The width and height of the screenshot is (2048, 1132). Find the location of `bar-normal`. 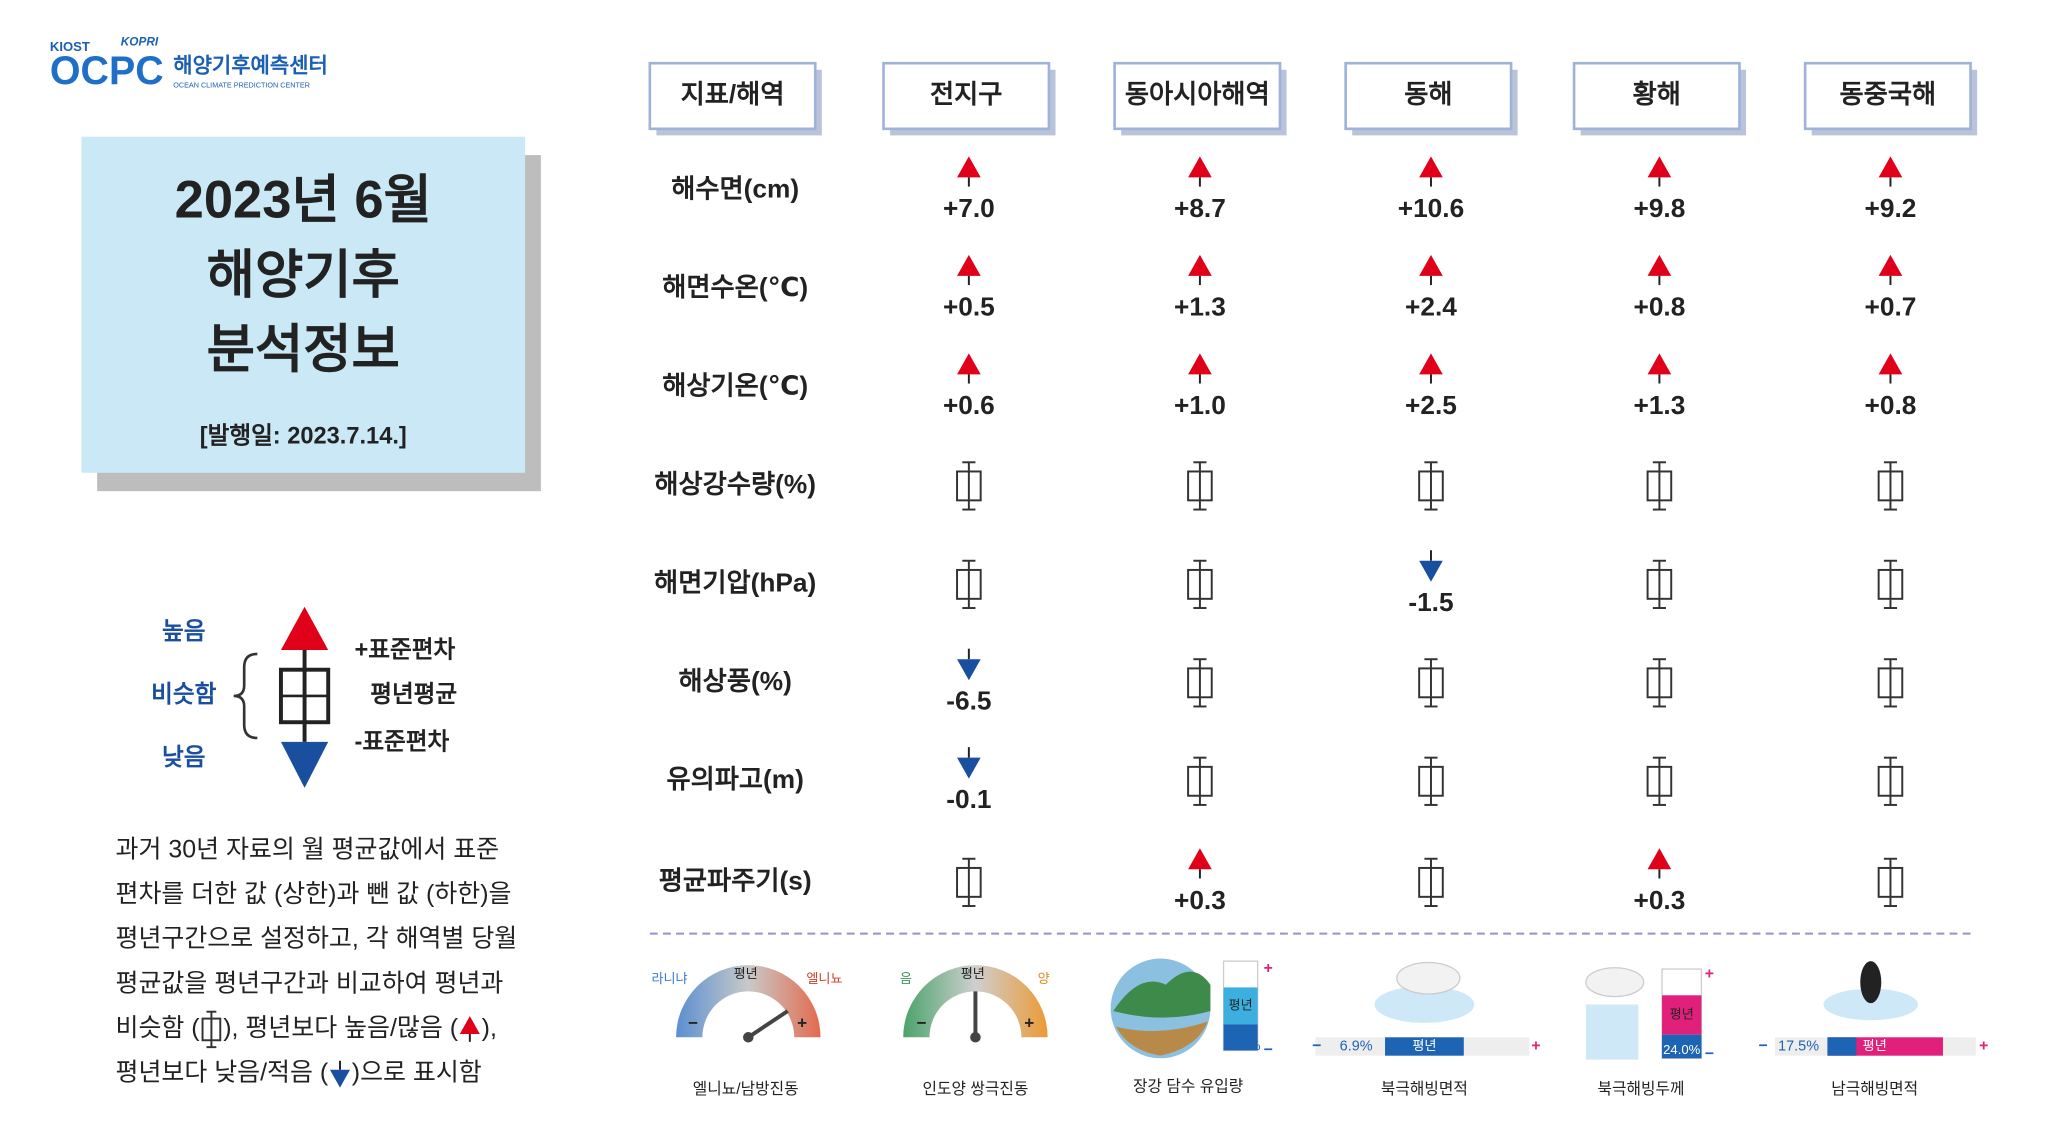

bar-normal is located at coordinates (1240, 1006).